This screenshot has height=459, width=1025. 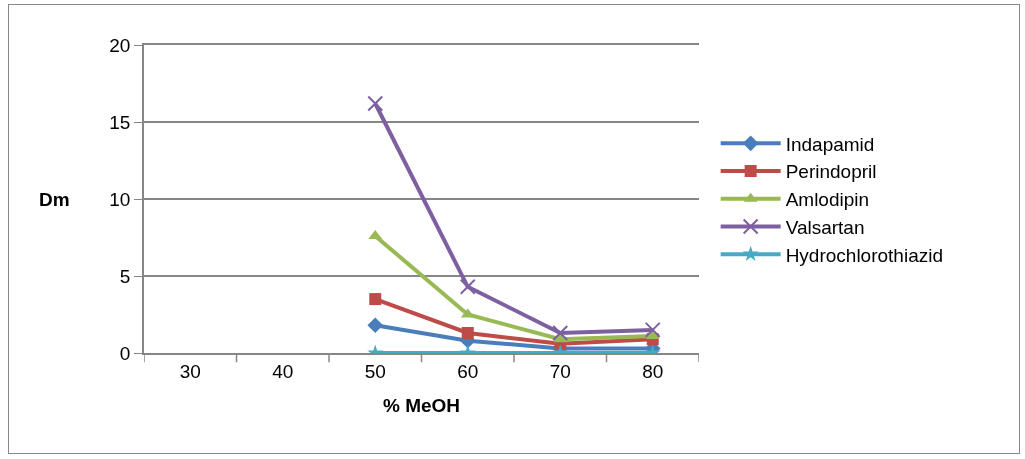 I want to click on x-tick-label: 80, so click(x=653, y=371).